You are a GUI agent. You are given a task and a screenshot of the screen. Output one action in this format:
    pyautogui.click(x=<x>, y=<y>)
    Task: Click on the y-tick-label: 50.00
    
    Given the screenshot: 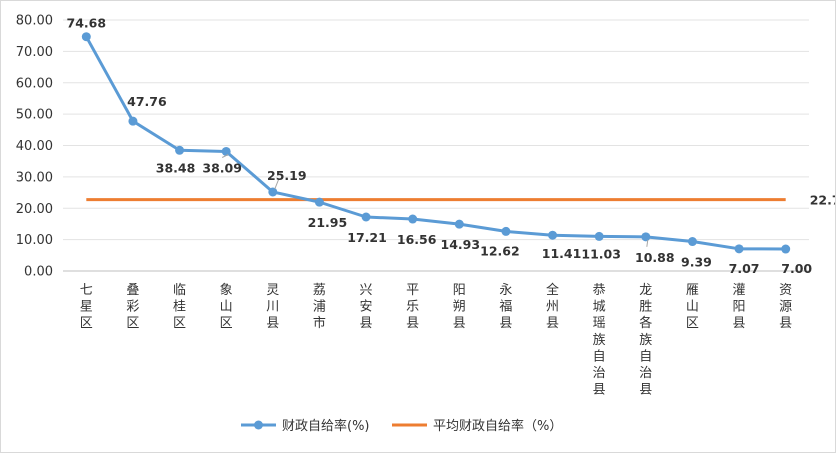 What is the action you would take?
    pyautogui.click(x=34, y=115)
    